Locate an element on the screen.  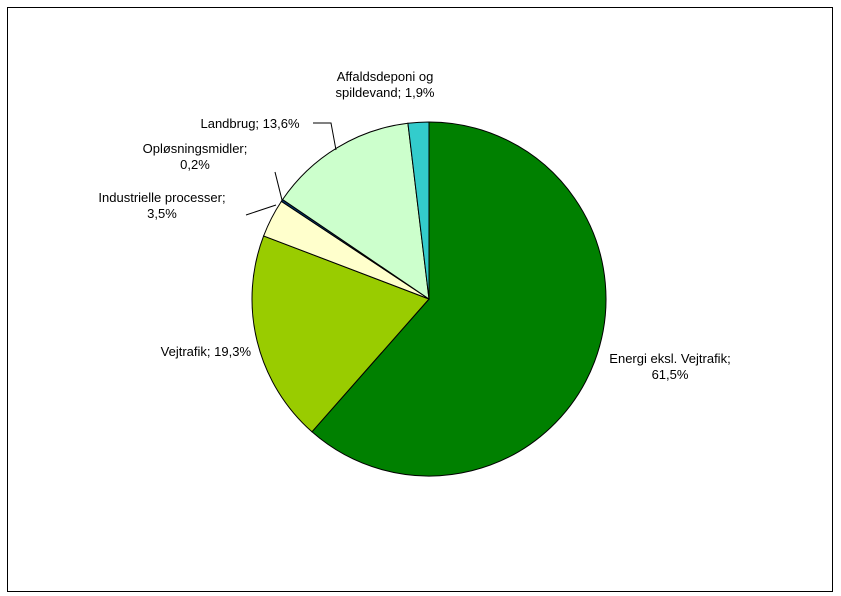
label-line: Vejtrafik; 19,3% is located at coordinates (206, 351).